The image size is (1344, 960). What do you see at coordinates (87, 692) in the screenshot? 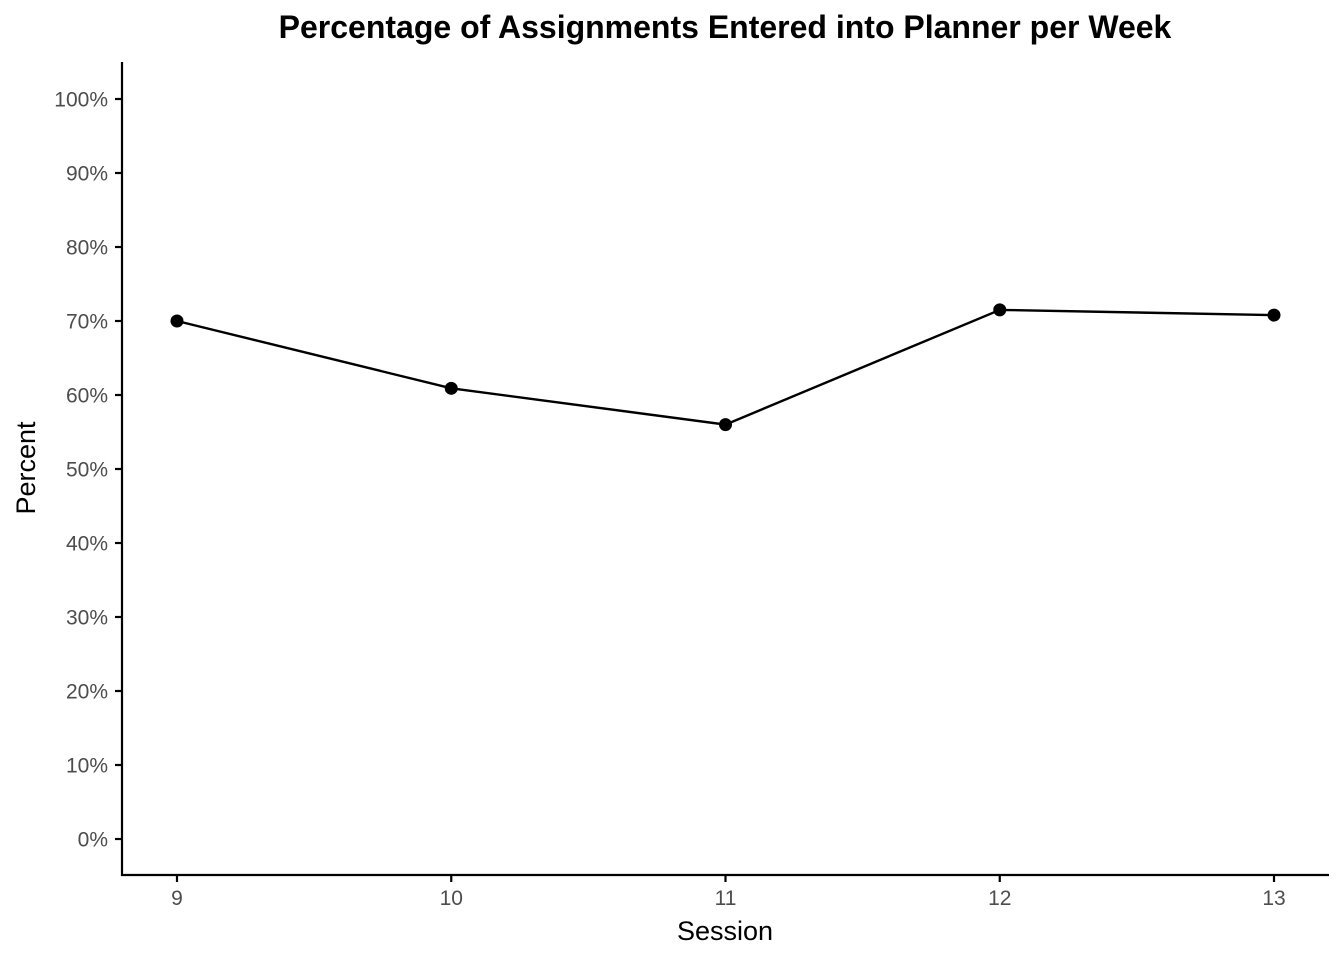
I see `y-tick-label: 20%` at bounding box center [87, 692].